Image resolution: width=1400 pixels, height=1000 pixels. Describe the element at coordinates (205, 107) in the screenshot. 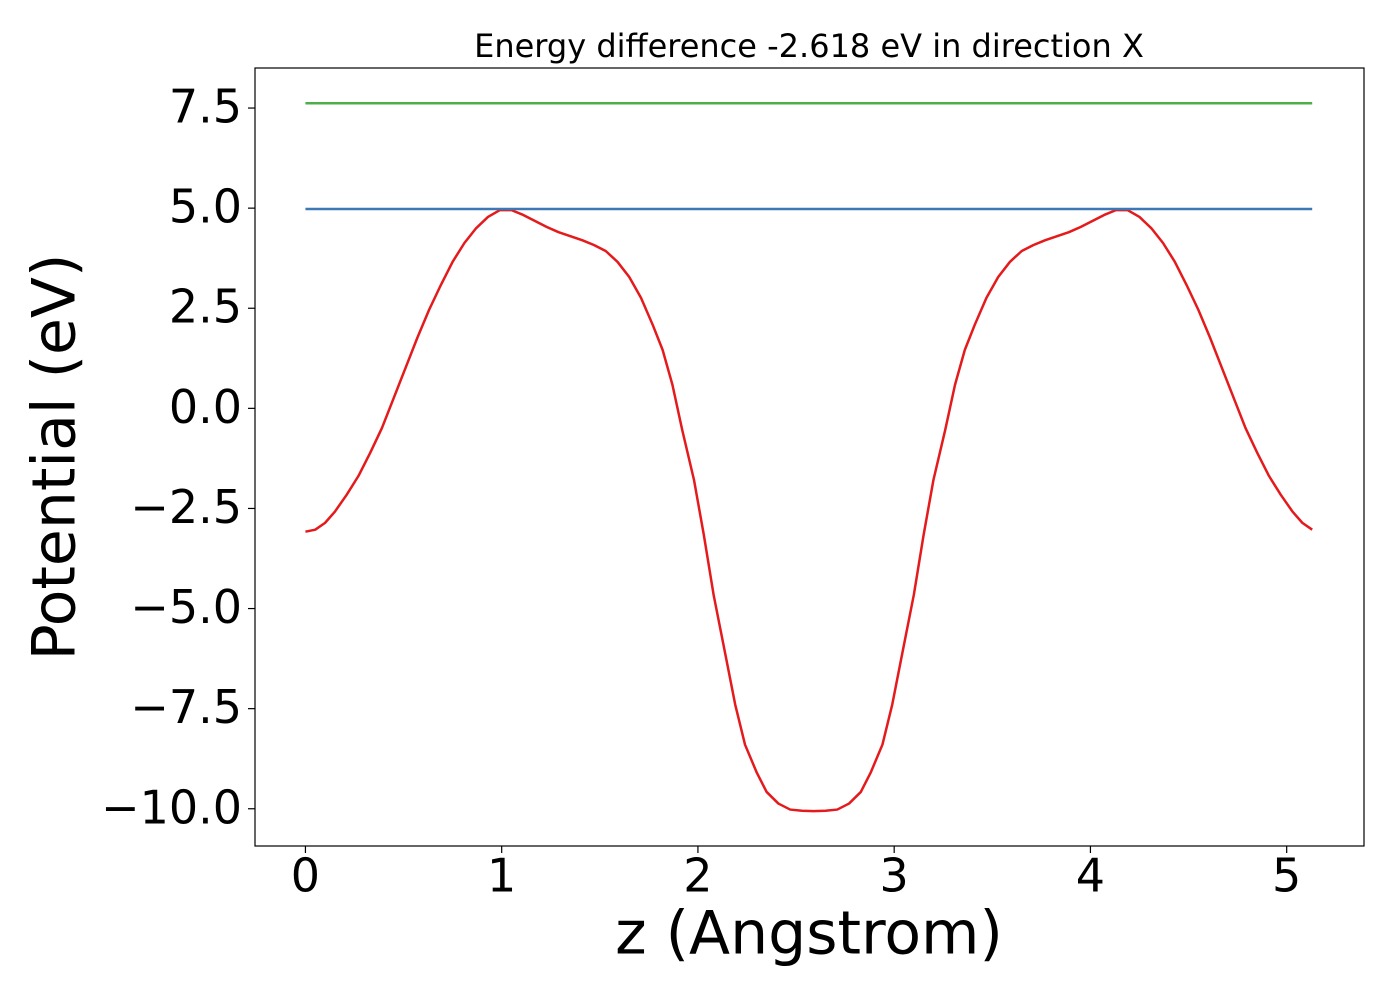

I see `y-tick-label: 7.5` at that location.